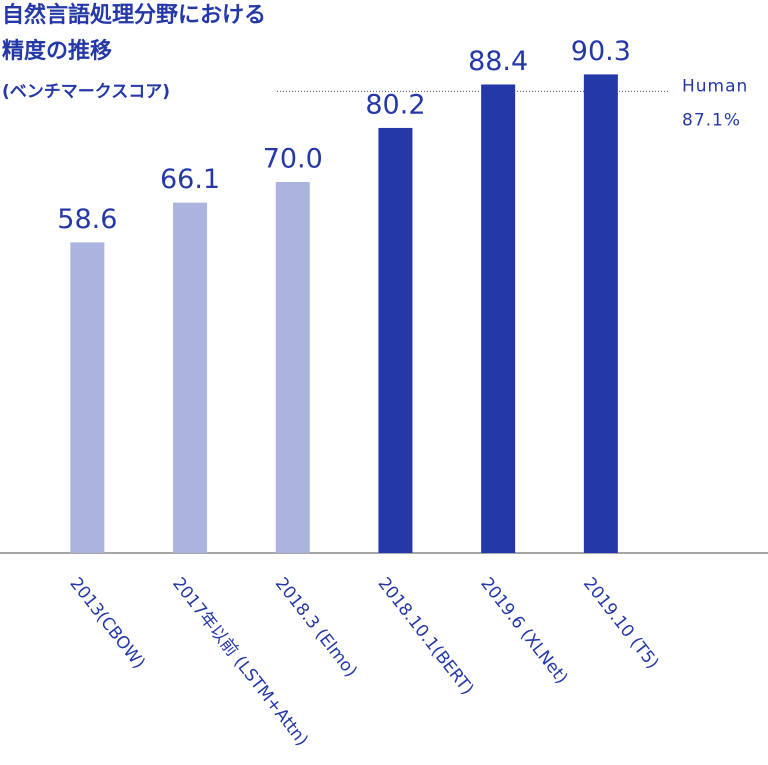  Describe the element at coordinates (134, 15) in the screenshot. I see `chart-title: 自然言語処理分野における` at that location.